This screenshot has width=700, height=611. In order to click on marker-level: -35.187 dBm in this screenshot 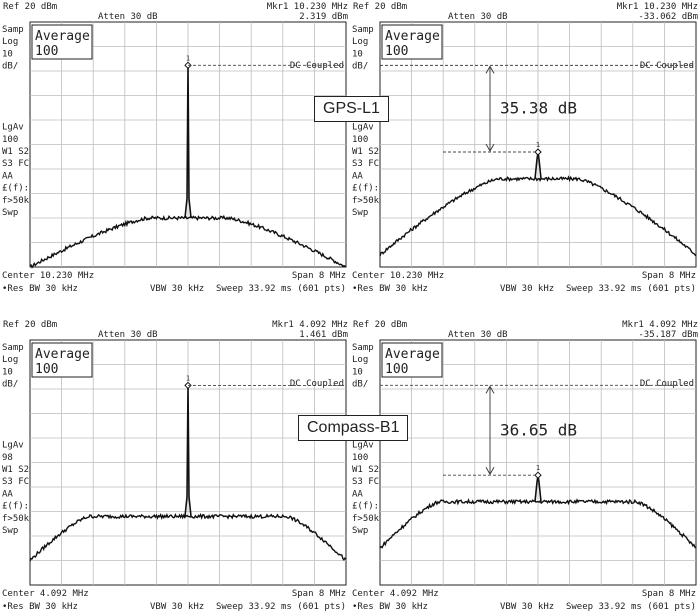, I will do `click(668, 335)`.